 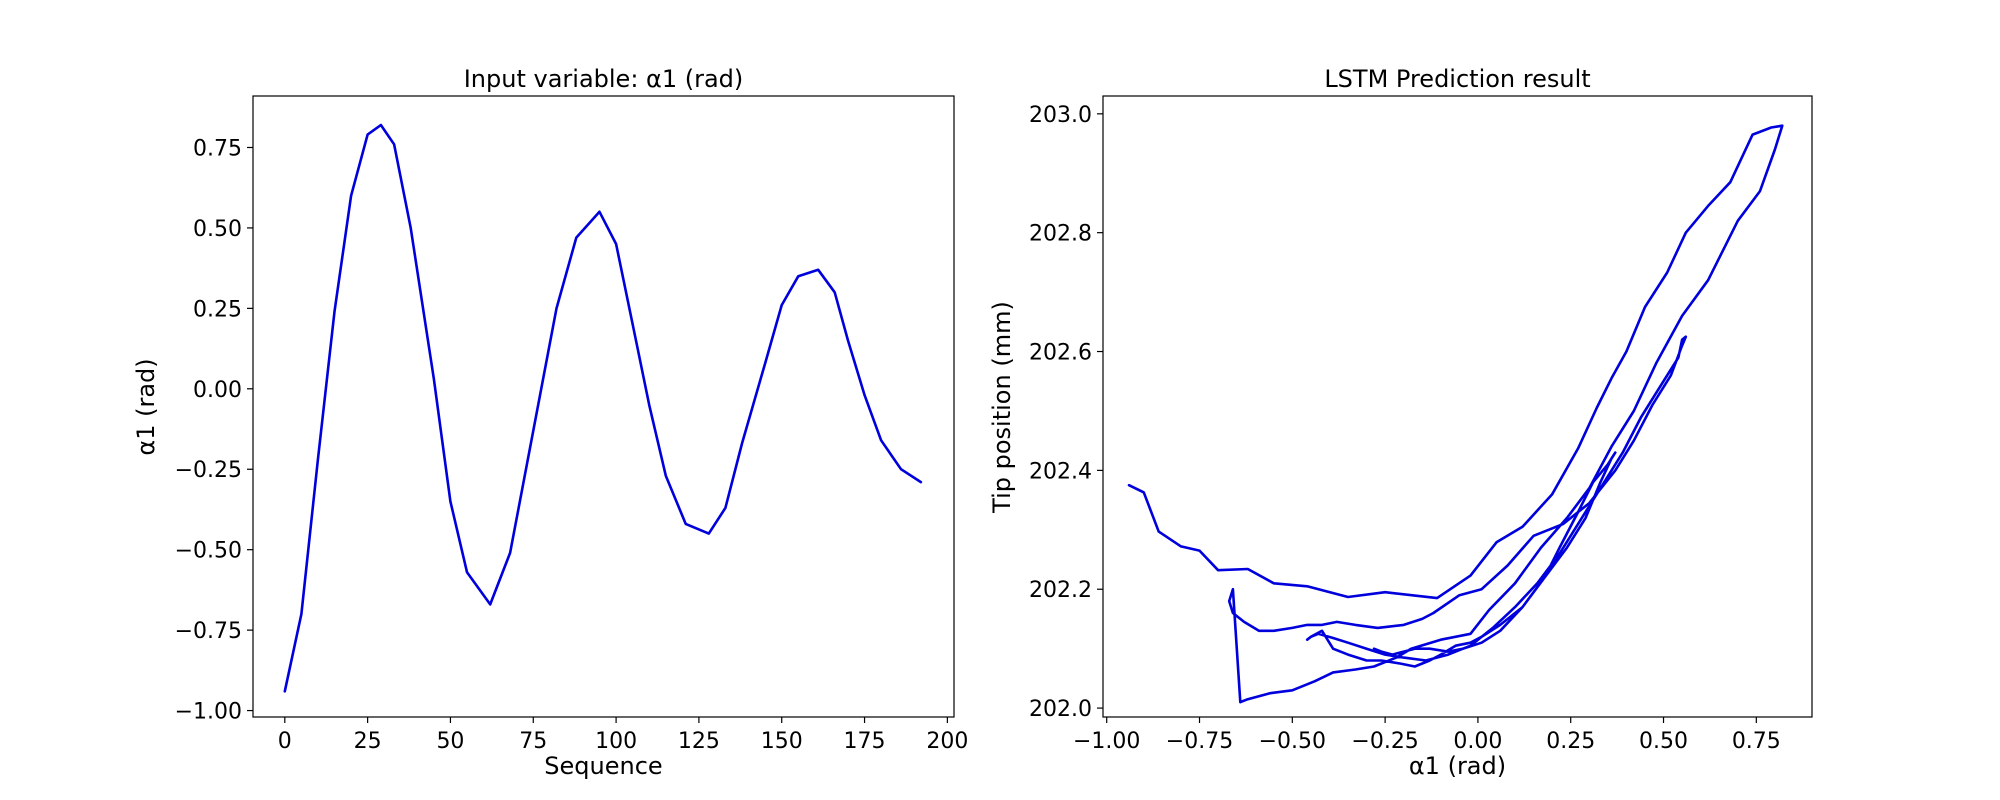 I want to click on y-tick-label: 202.2, so click(x=1060, y=590).